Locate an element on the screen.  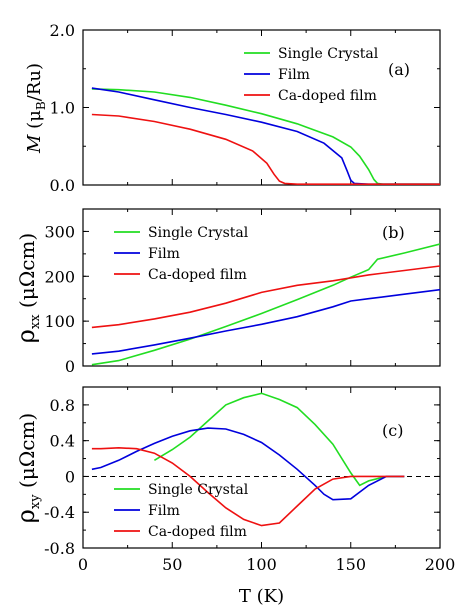
y-axis-label: ρxx (μΩcm) is located at coordinates (27, 288).